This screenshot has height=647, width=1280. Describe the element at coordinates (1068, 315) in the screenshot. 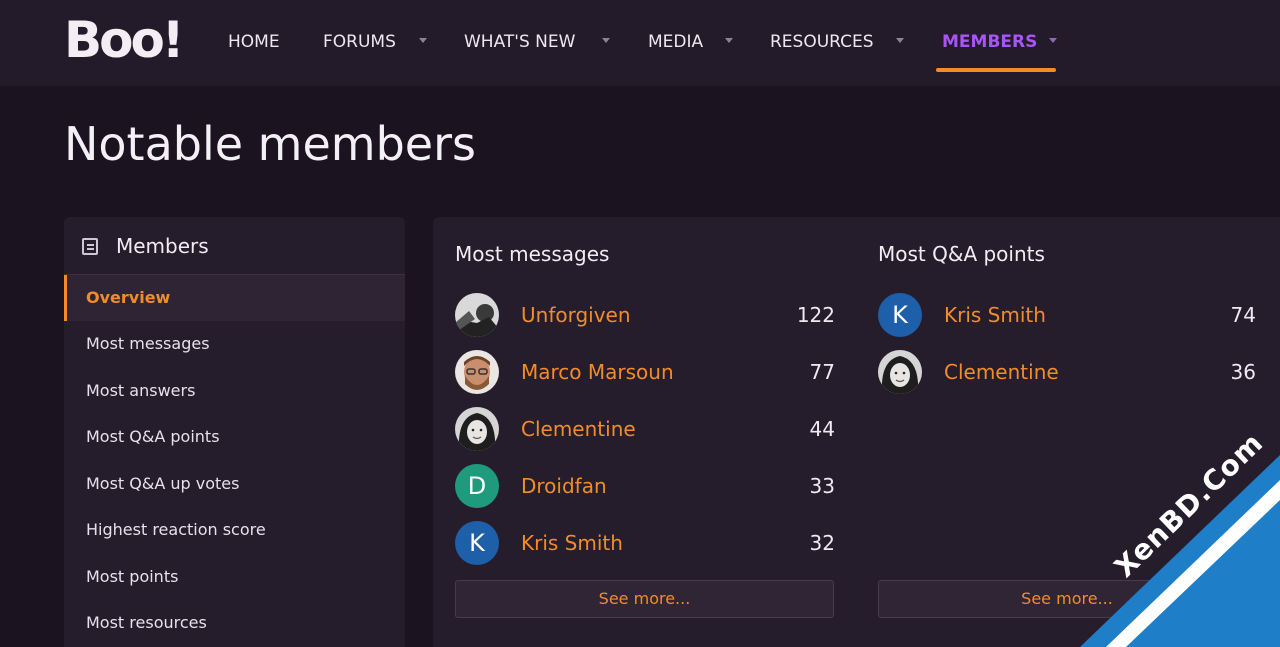

I see `list-item: K Kris Smith 74` at that location.